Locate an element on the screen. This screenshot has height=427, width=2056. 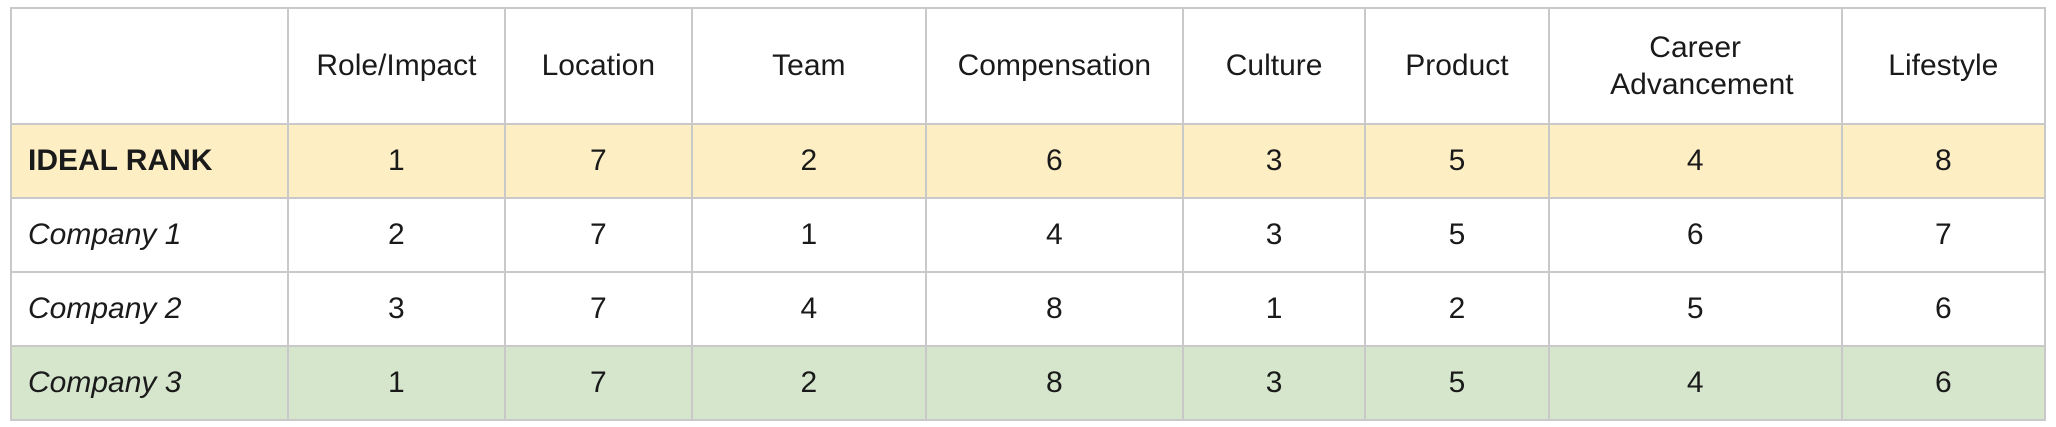
row-label: Company 1 is located at coordinates (149, 235).